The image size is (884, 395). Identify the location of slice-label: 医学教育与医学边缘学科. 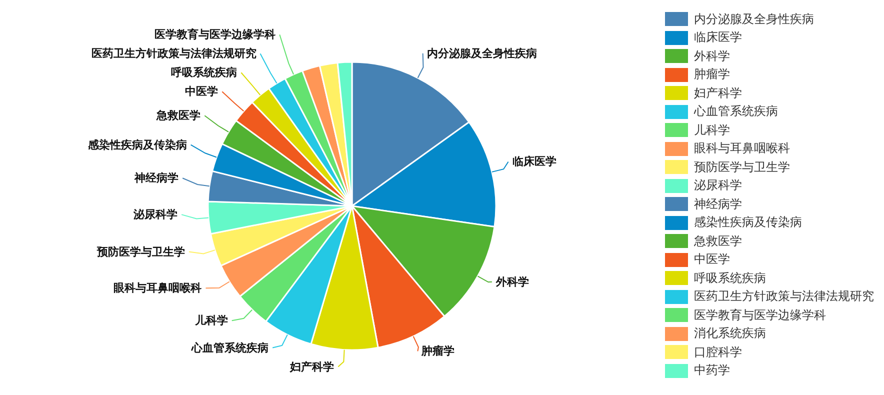
(215, 35).